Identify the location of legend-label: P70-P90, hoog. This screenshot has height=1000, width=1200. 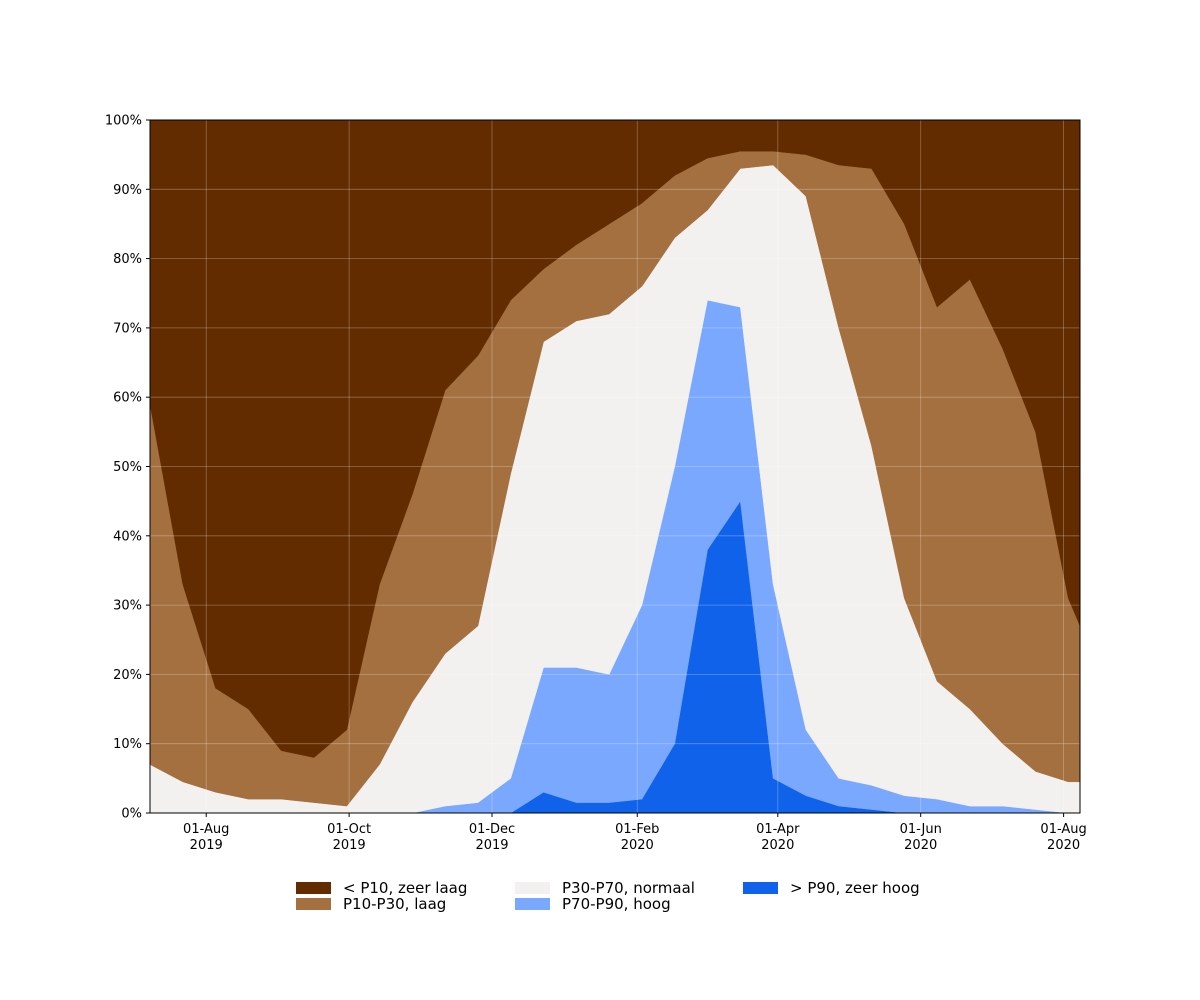
(616, 904).